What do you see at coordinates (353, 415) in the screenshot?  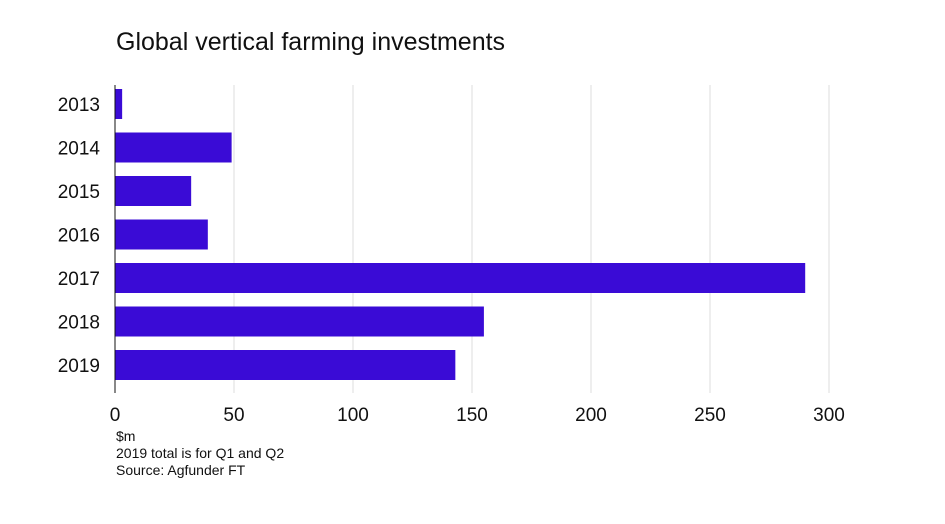 I see `x-tick-label: 100` at bounding box center [353, 415].